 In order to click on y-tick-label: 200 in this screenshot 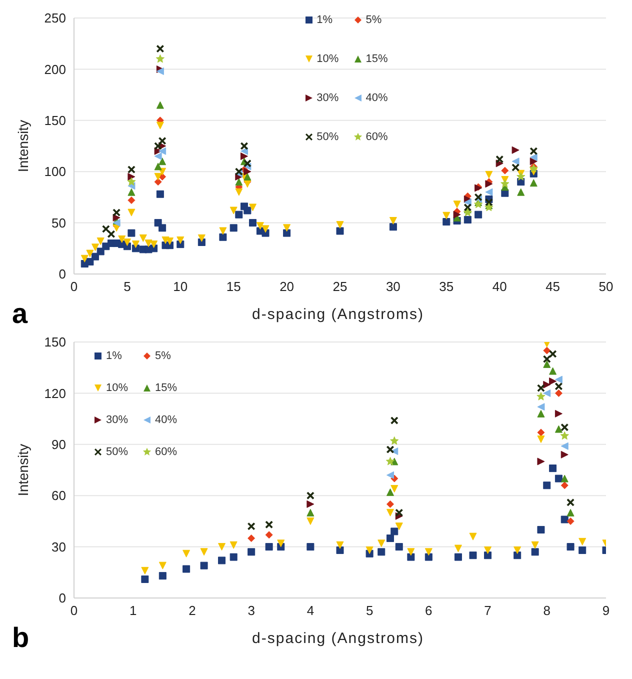, I will do `click(55, 69)`.